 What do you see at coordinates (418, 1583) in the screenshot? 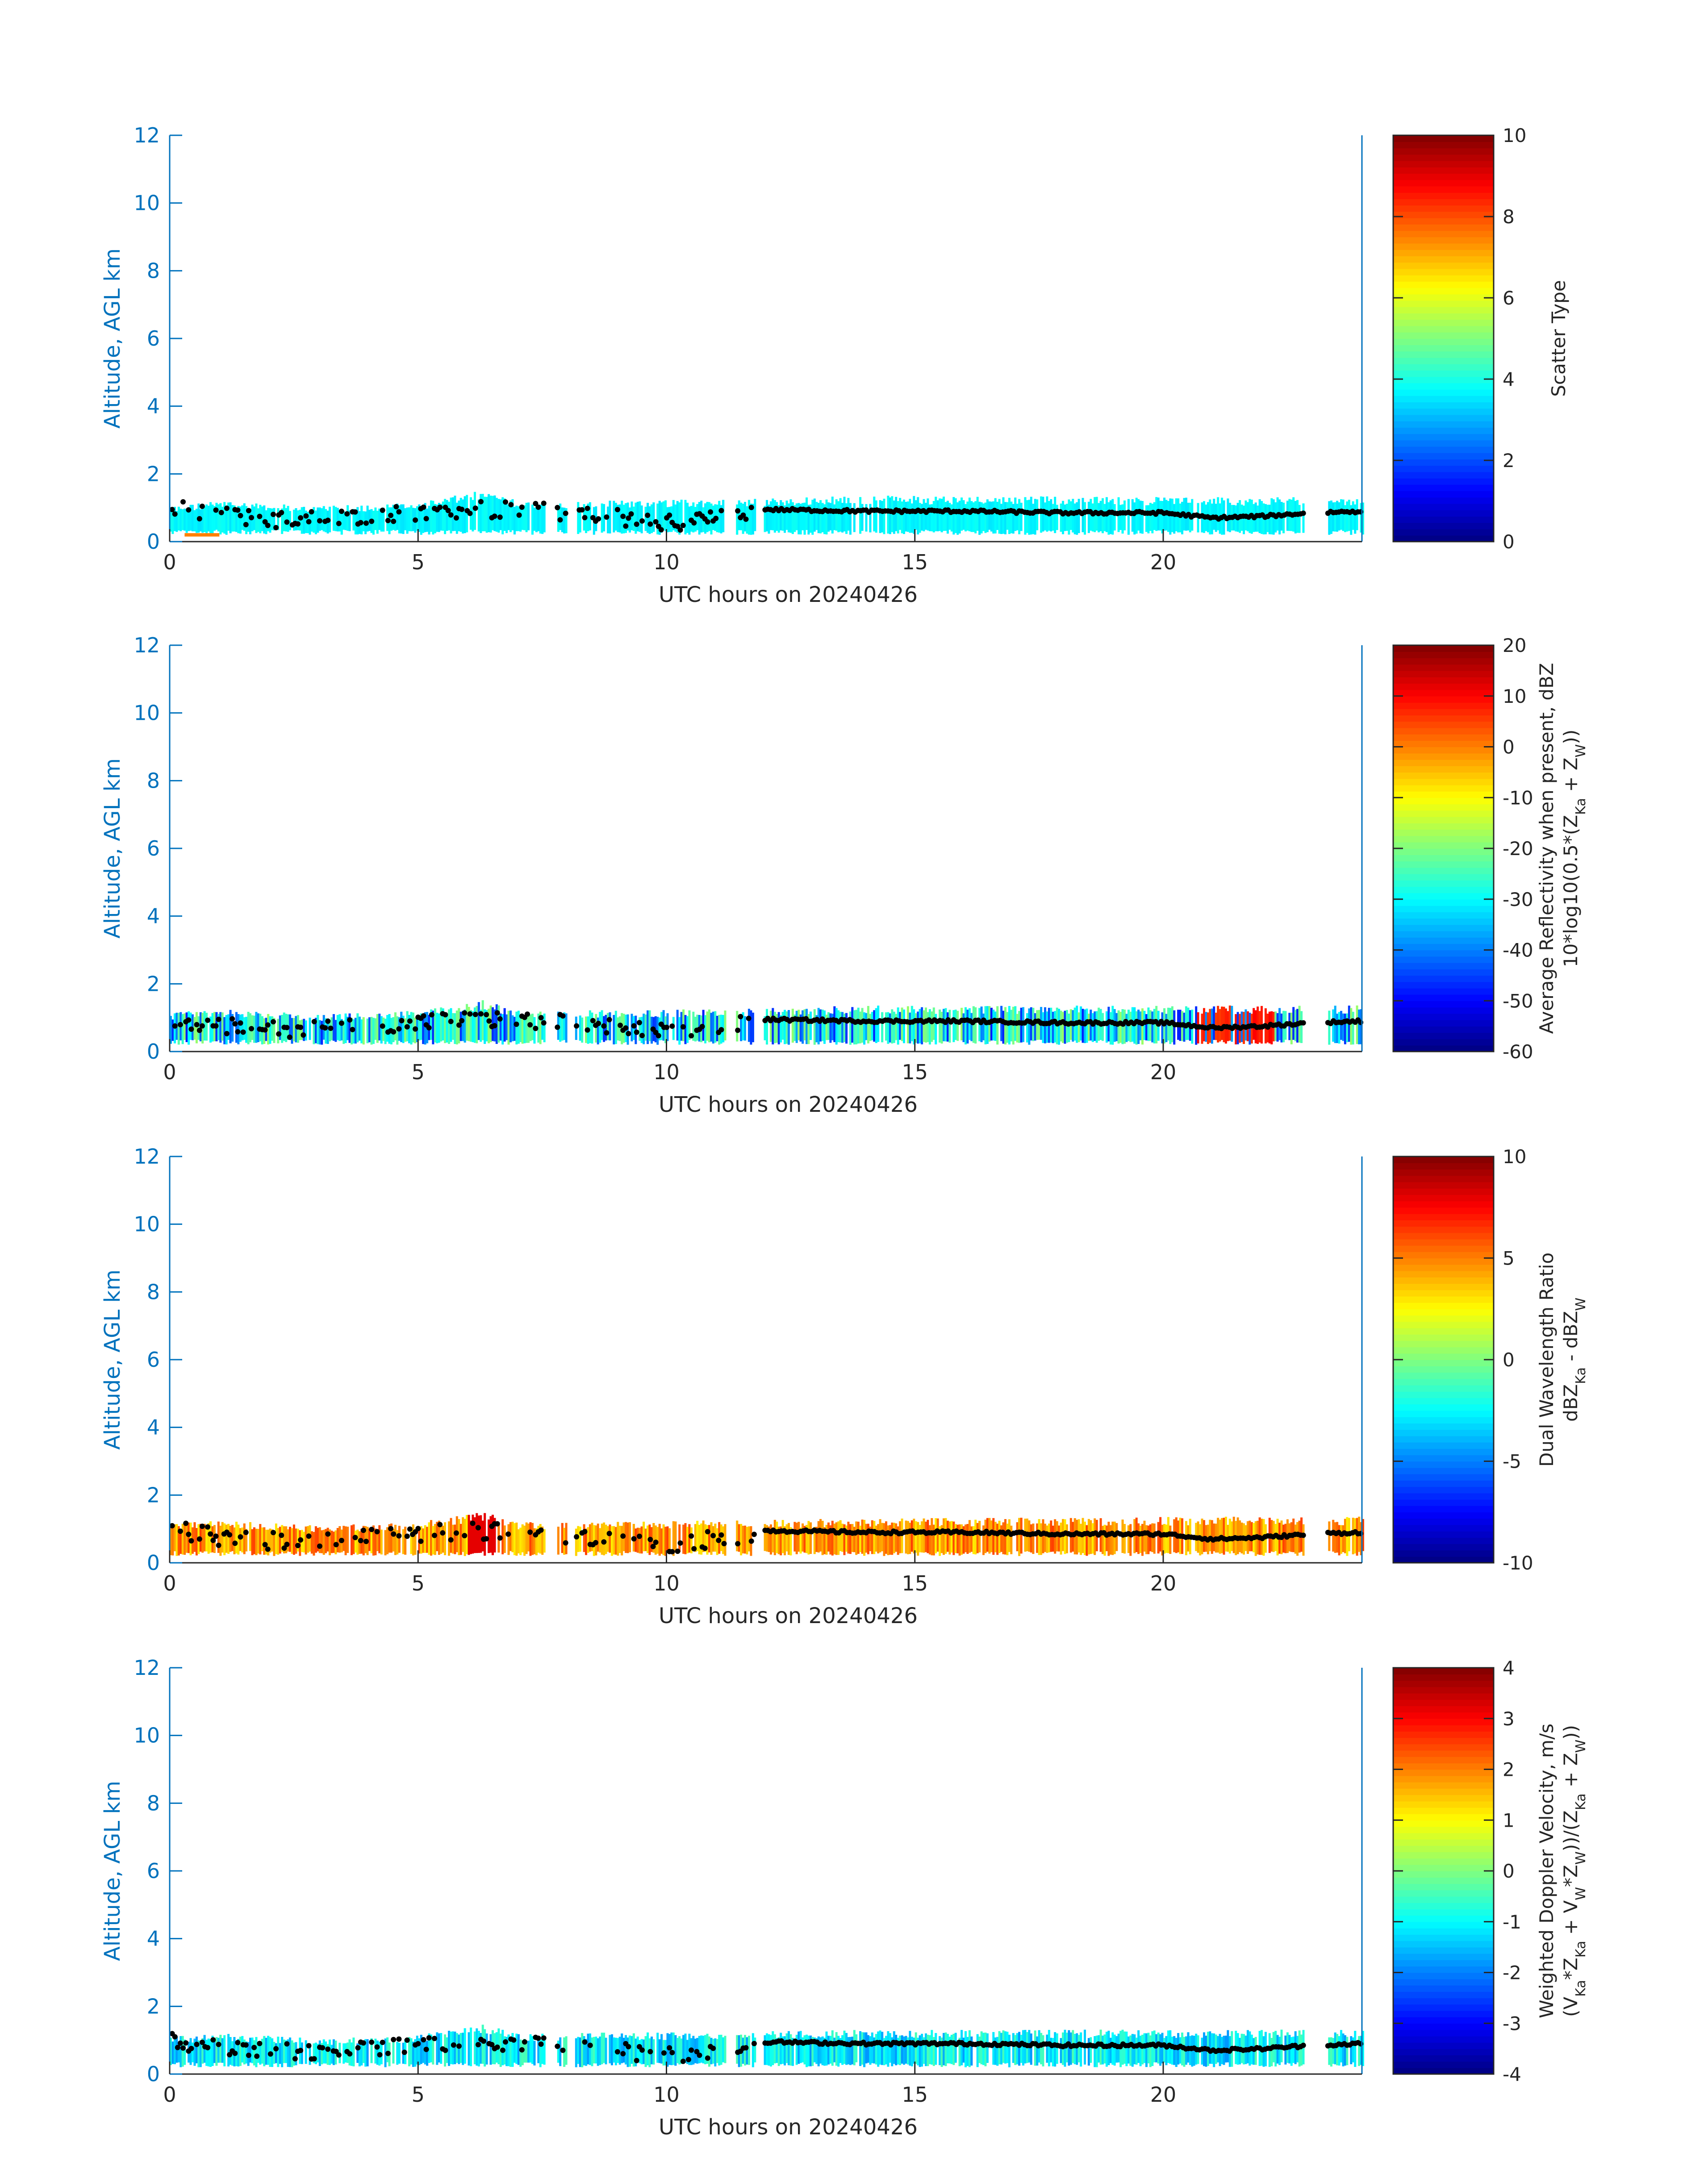
I see `x-tick-label: 5` at bounding box center [418, 1583].